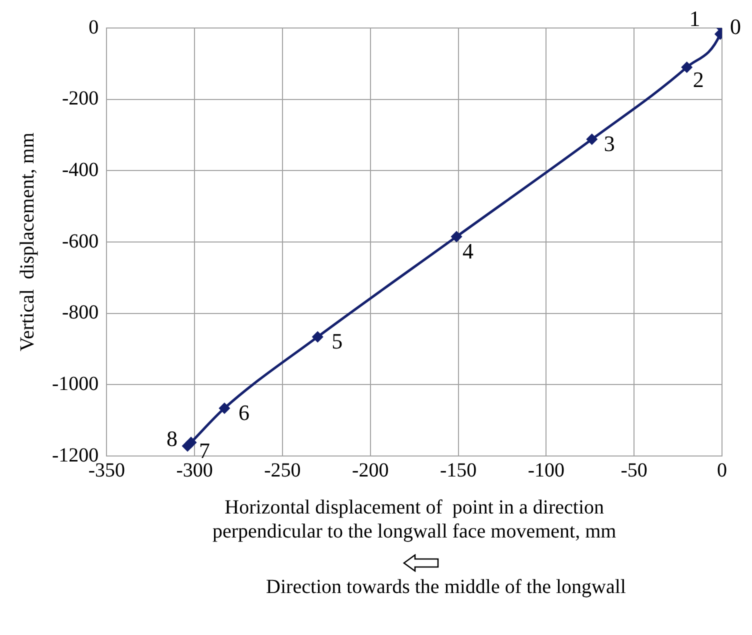 Image resolution: width=752 pixels, height=635 pixels. I want to click on annotation: 5, so click(337, 341).